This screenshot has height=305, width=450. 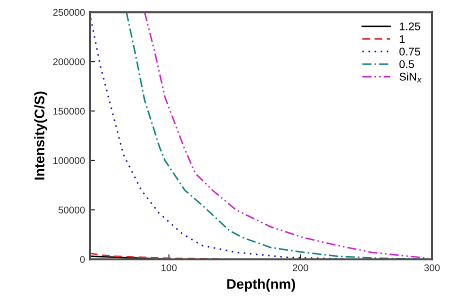 What do you see at coordinates (406, 64) in the screenshot?
I see `legend-label: 0.5` at bounding box center [406, 64].